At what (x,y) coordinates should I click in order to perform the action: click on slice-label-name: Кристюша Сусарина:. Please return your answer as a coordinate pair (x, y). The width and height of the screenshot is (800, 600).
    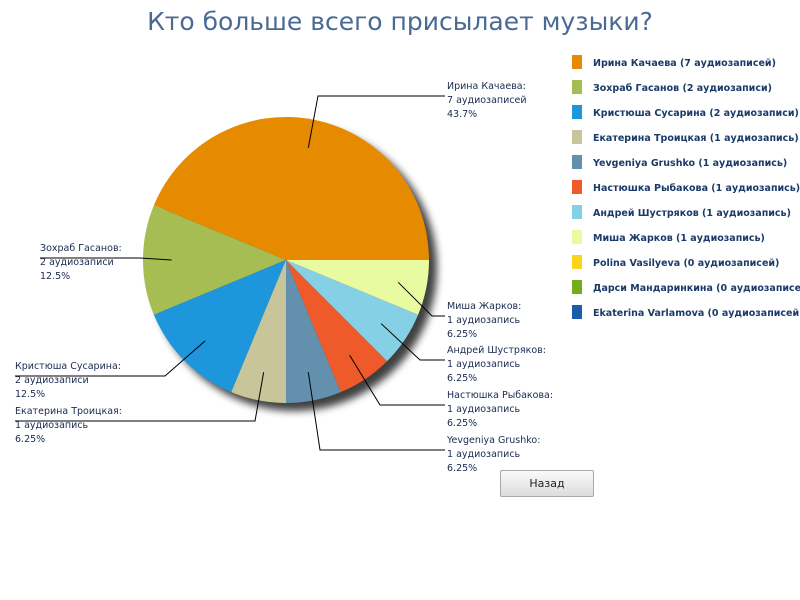
    Looking at the image, I should click on (68, 366).